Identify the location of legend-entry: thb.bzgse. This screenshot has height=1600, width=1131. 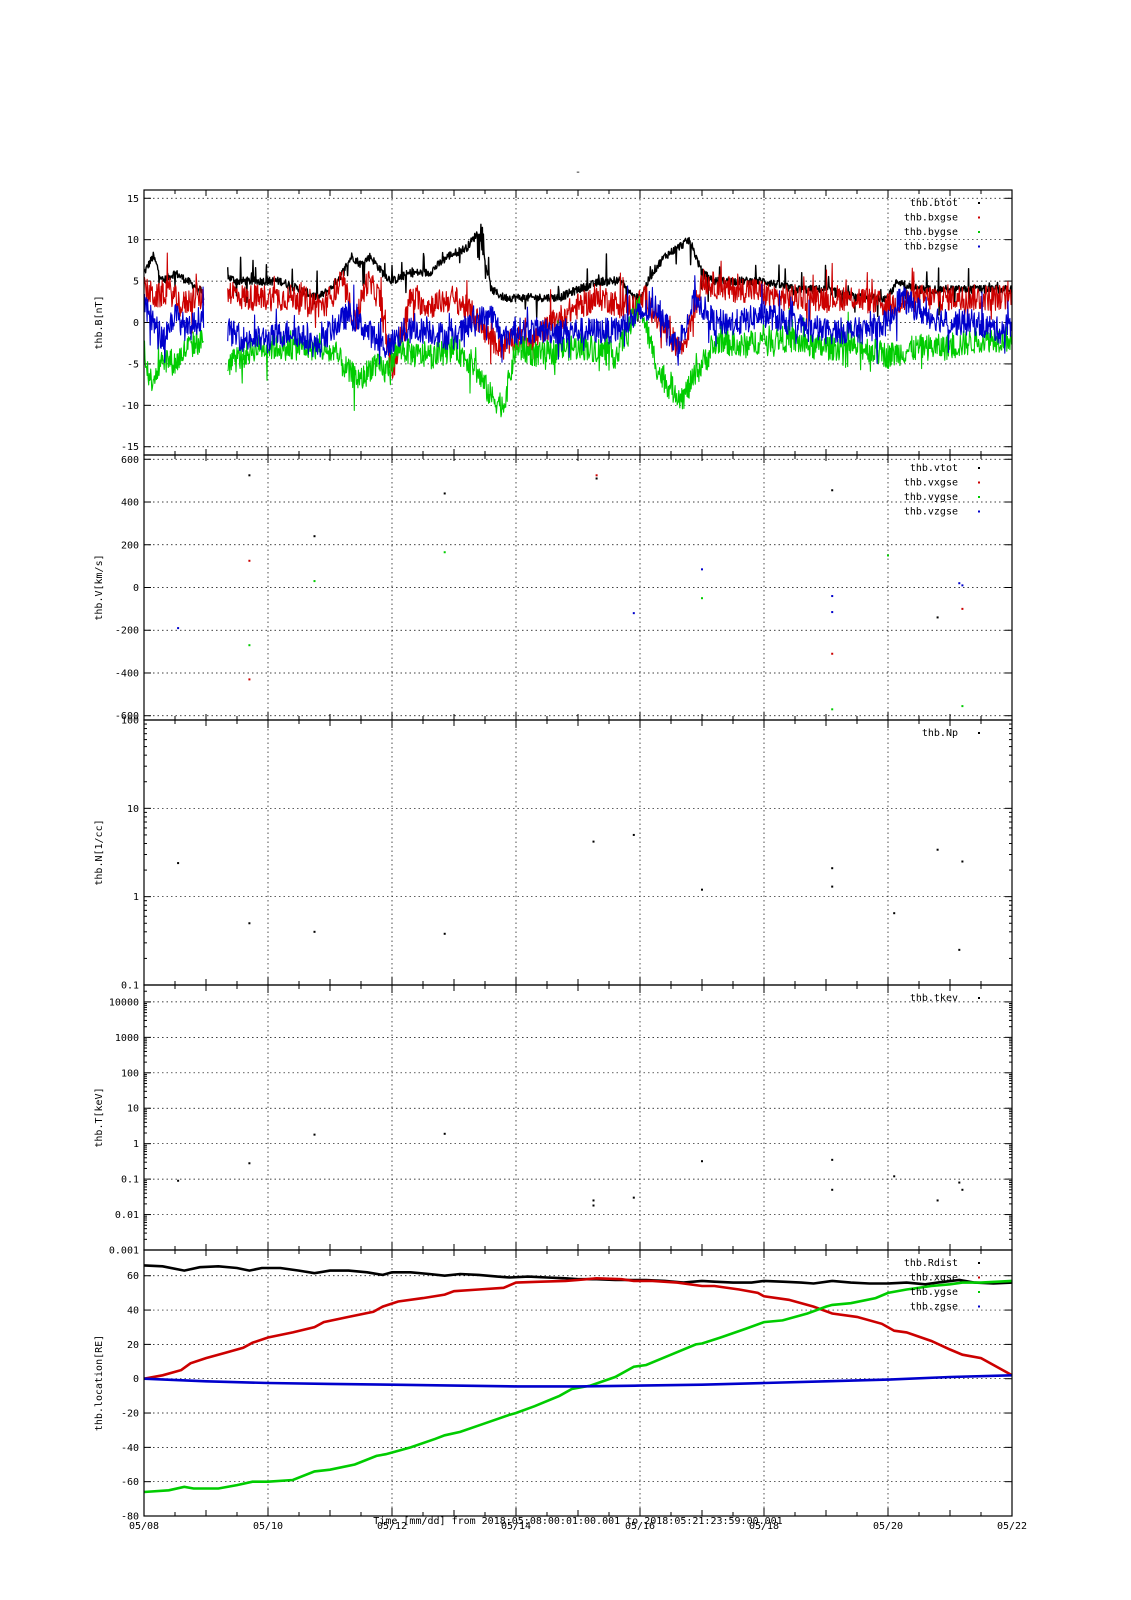
(931, 247).